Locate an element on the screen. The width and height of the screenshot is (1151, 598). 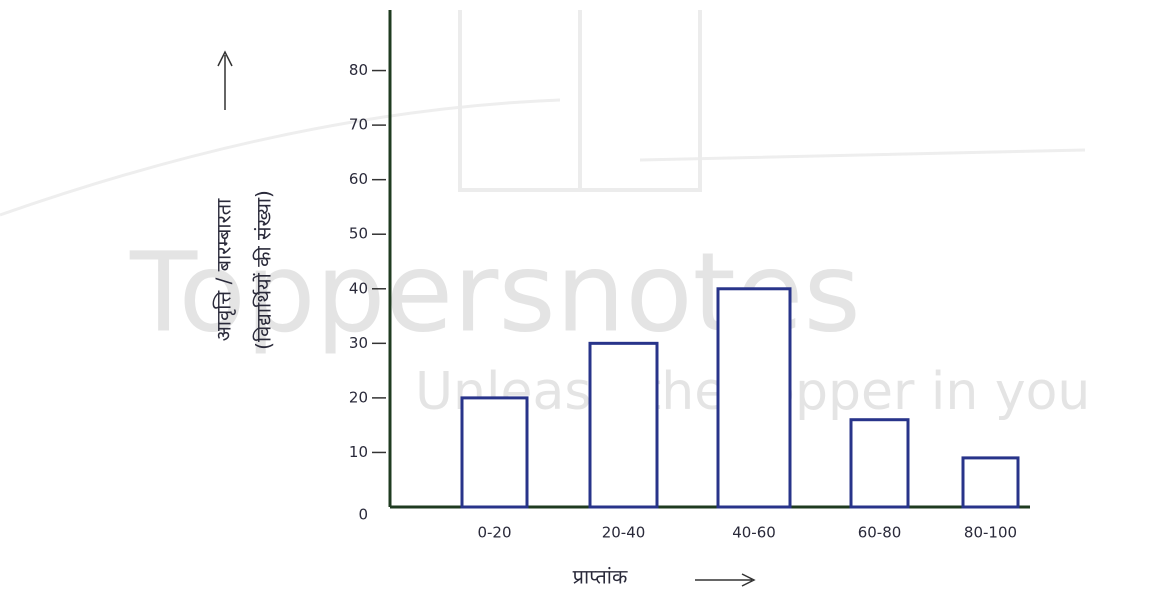
y-tick-label: 30 is located at coordinates (358, 343).